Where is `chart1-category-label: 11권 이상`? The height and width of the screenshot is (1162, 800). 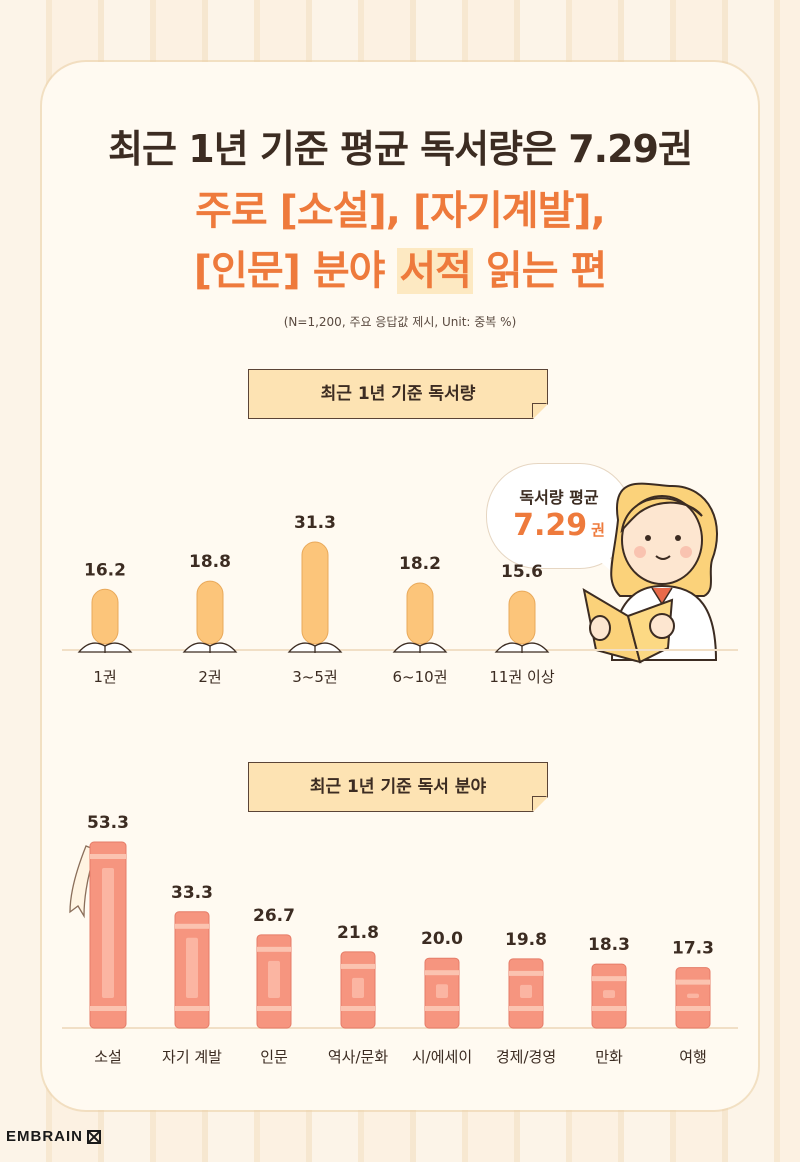
chart1-category-label: 11권 이상 is located at coordinates (521, 677).